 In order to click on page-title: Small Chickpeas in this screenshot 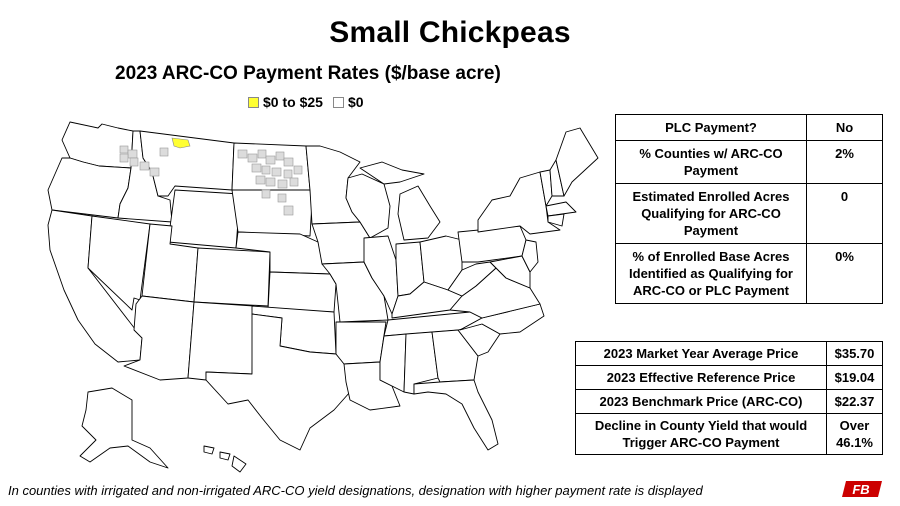, I will do `click(450, 32)`.